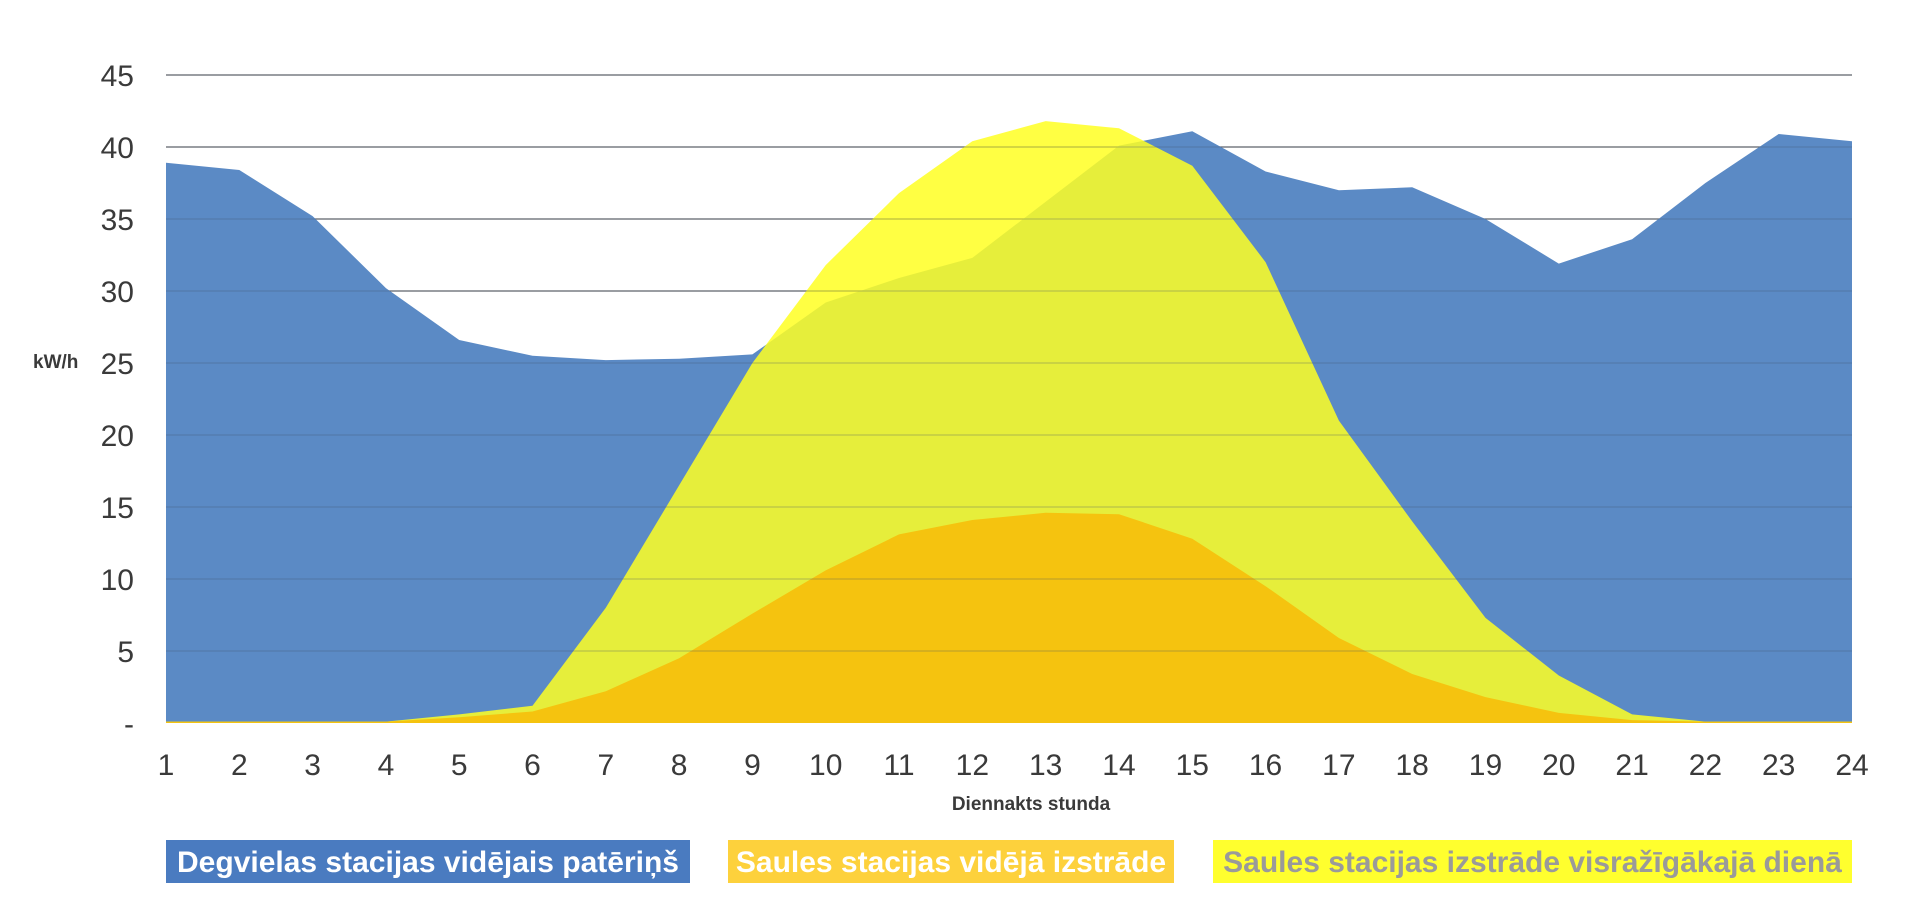  I want to click on x-tick-label: 22, so click(1705, 765).